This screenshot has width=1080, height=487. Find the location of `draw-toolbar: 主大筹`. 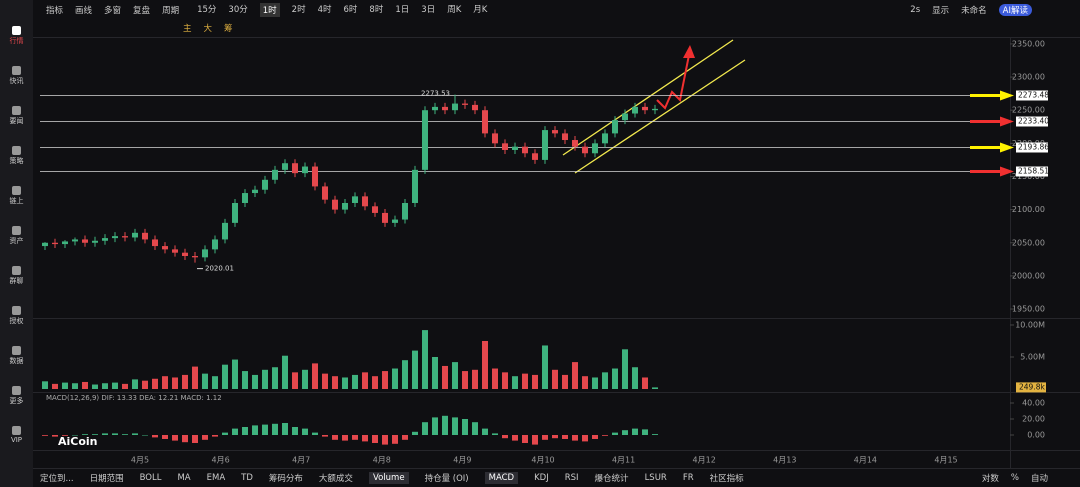

draw-toolbar: 主大筹 is located at coordinates (214, 28).